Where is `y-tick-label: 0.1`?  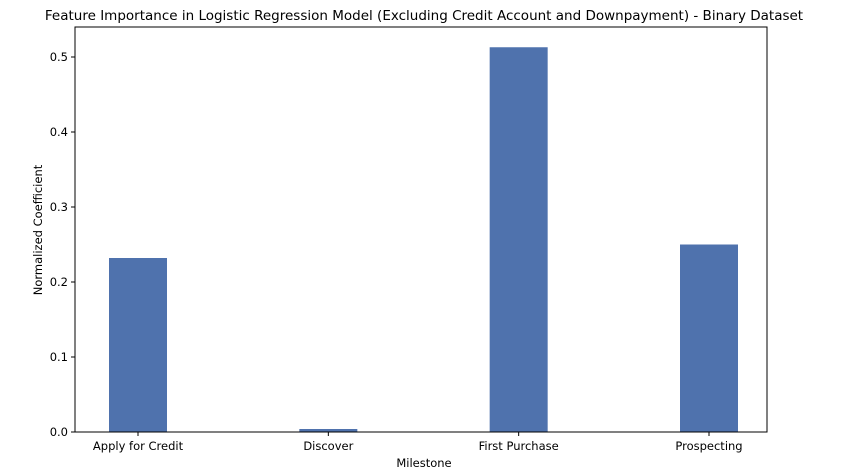 y-tick-label: 0.1 is located at coordinates (59, 357).